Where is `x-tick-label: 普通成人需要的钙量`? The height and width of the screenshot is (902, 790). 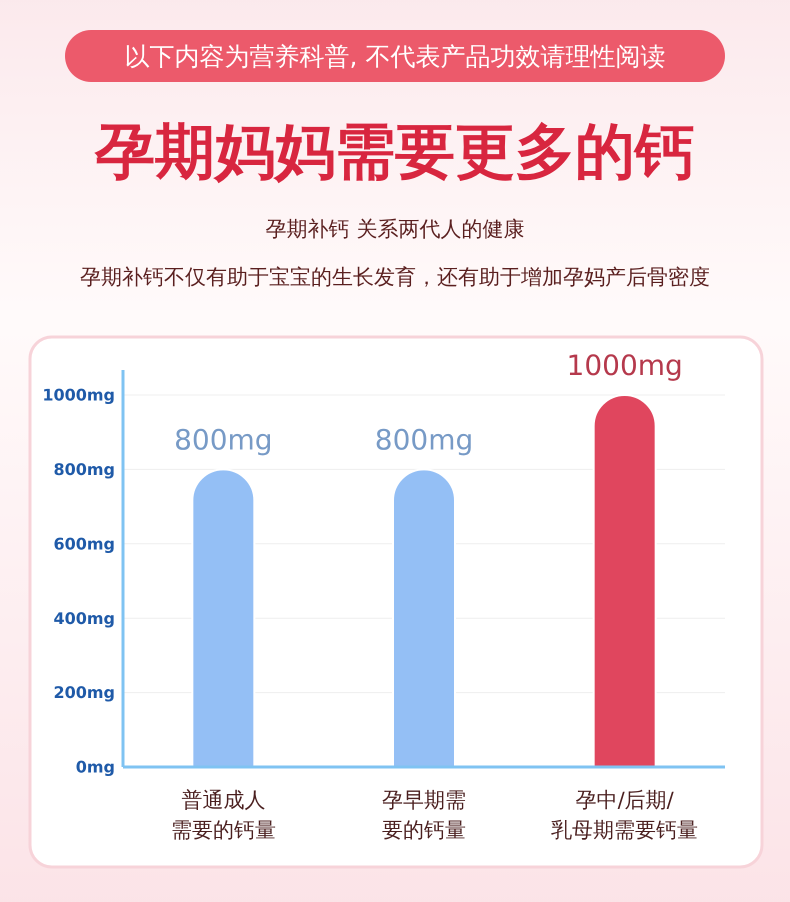 x-tick-label: 普通成人需要的钙量 is located at coordinates (223, 815).